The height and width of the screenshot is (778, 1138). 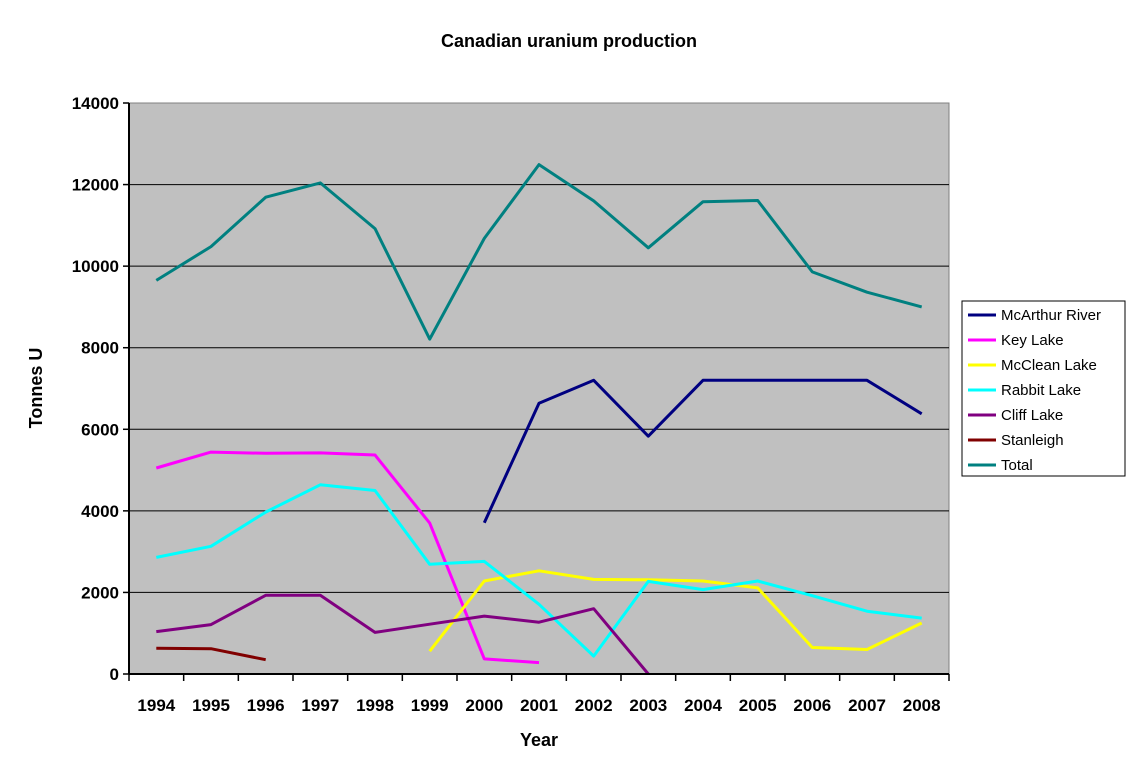 What do you see at coordinates (1041, 390) in the screenshot?
I see `legend-label-rabbit-lake: Rabbit Lake` at bounding box center [1041, 390].